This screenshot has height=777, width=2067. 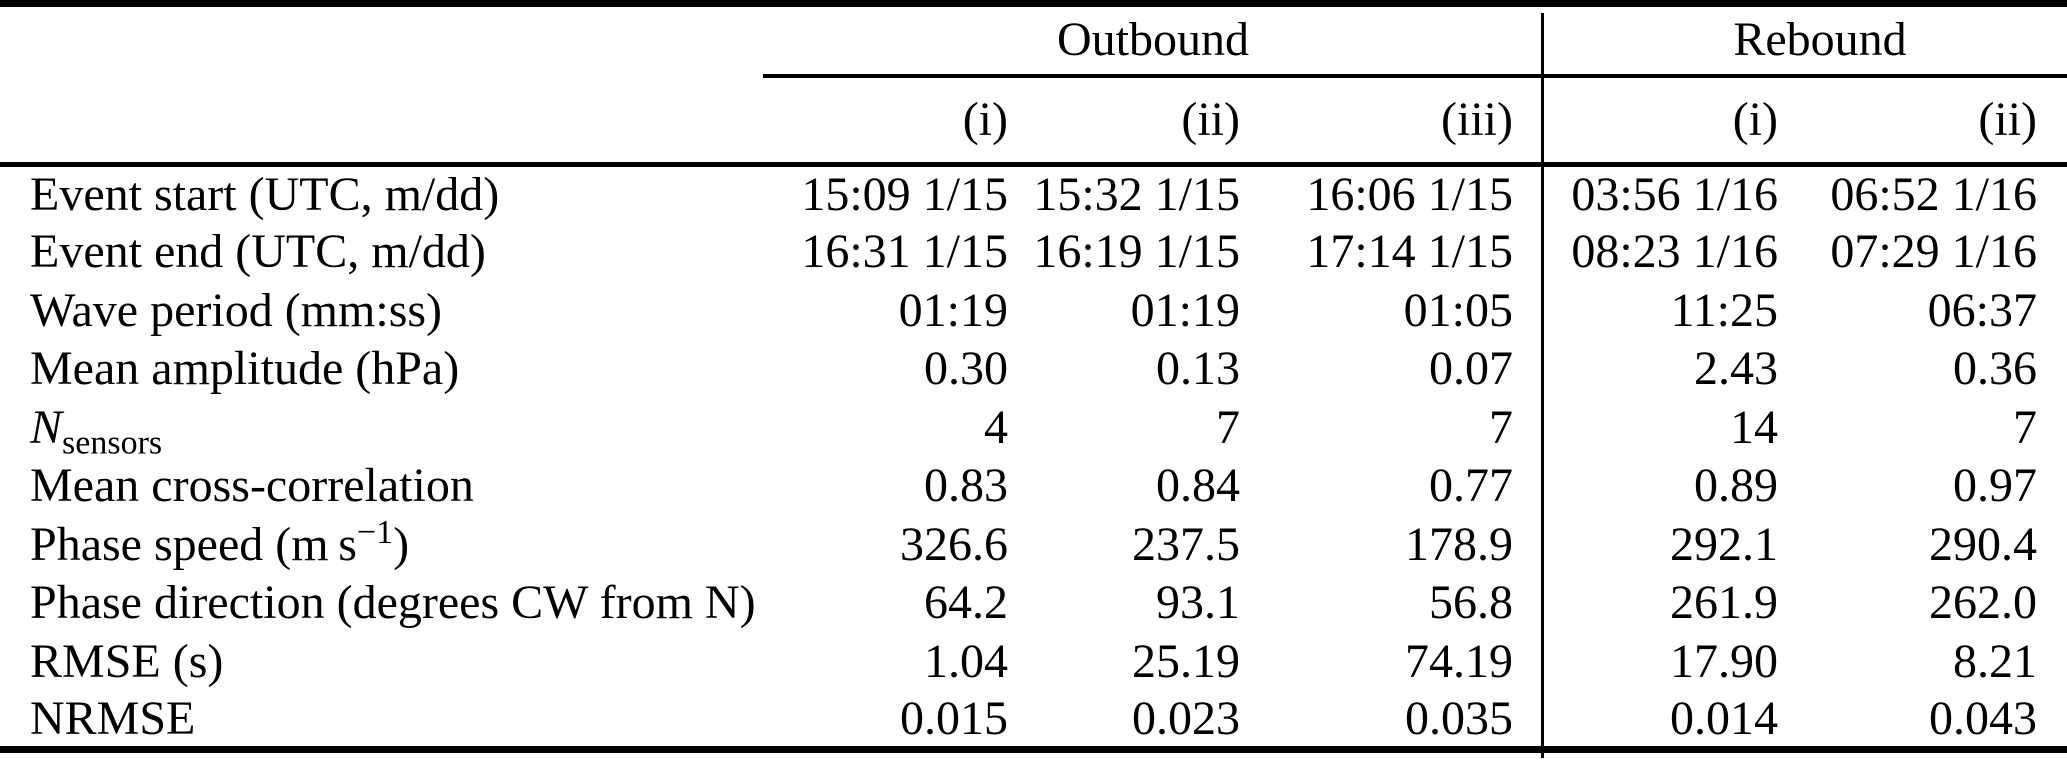 I want to click on data-cell: 0.97, so click(x=1995, y=486).